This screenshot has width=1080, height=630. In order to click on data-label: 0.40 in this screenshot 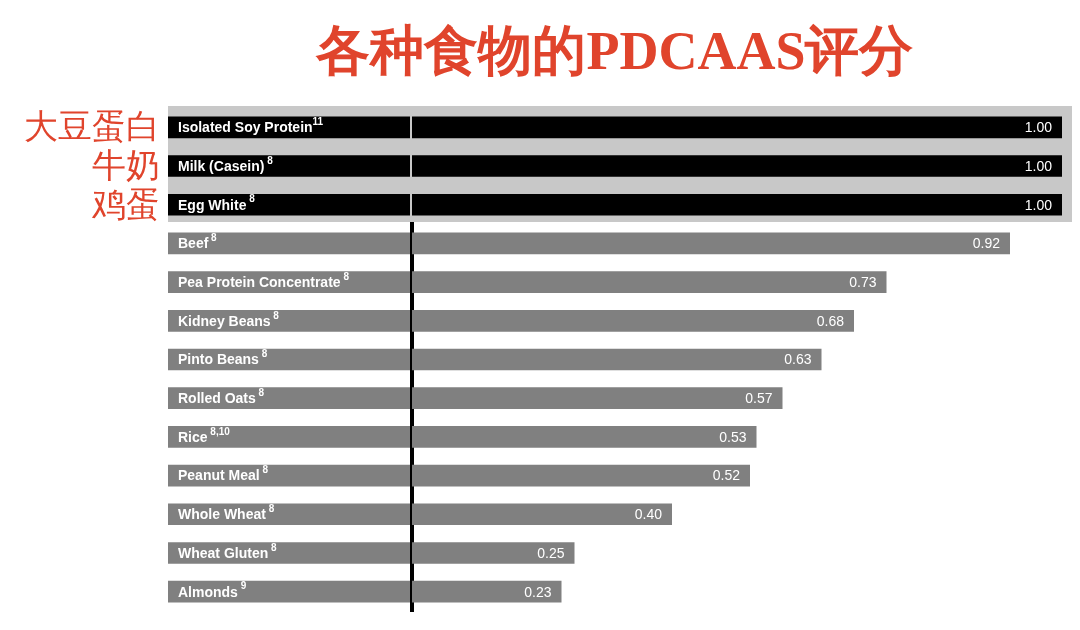, I will do `click(648, 514)`.